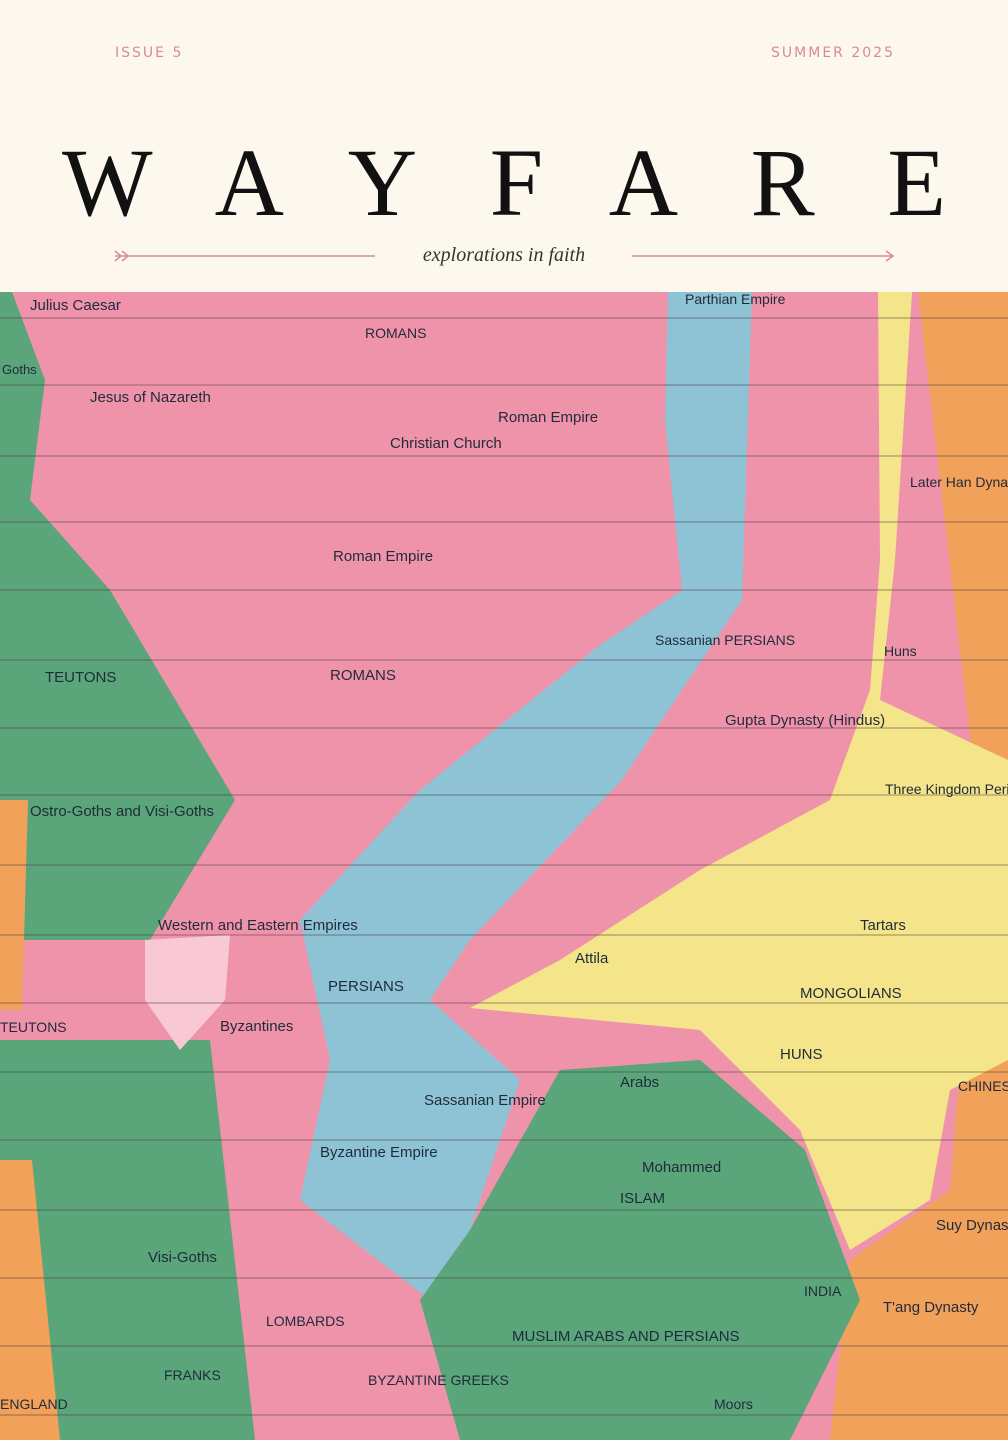  I want to click on map-label: Ostro-Goths and Visi-Goths, so click(122, 811).